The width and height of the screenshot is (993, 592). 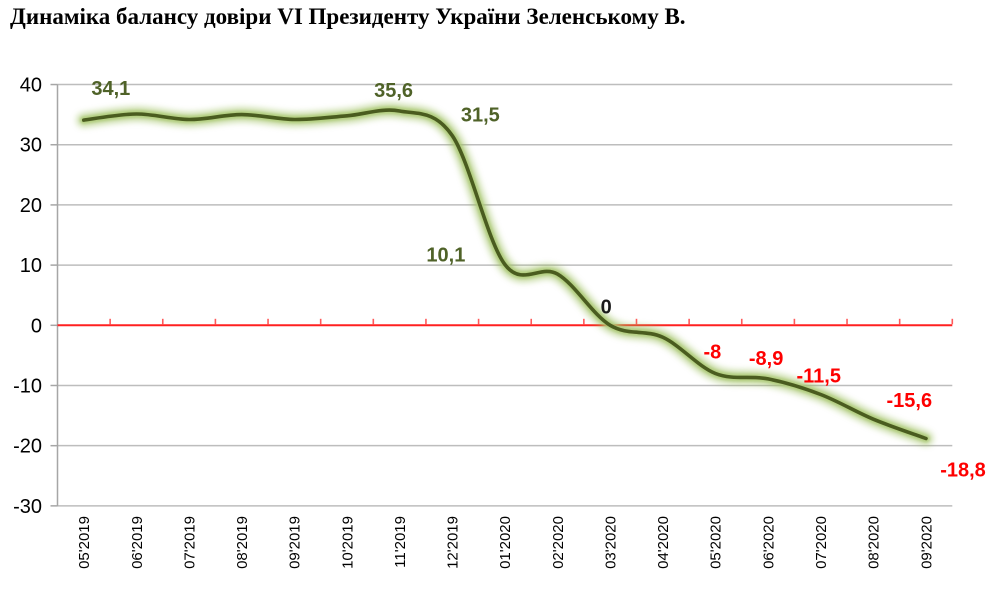 I want to click on x-axis-label-06'2020: 06'2020, so click(x=768, y=542).